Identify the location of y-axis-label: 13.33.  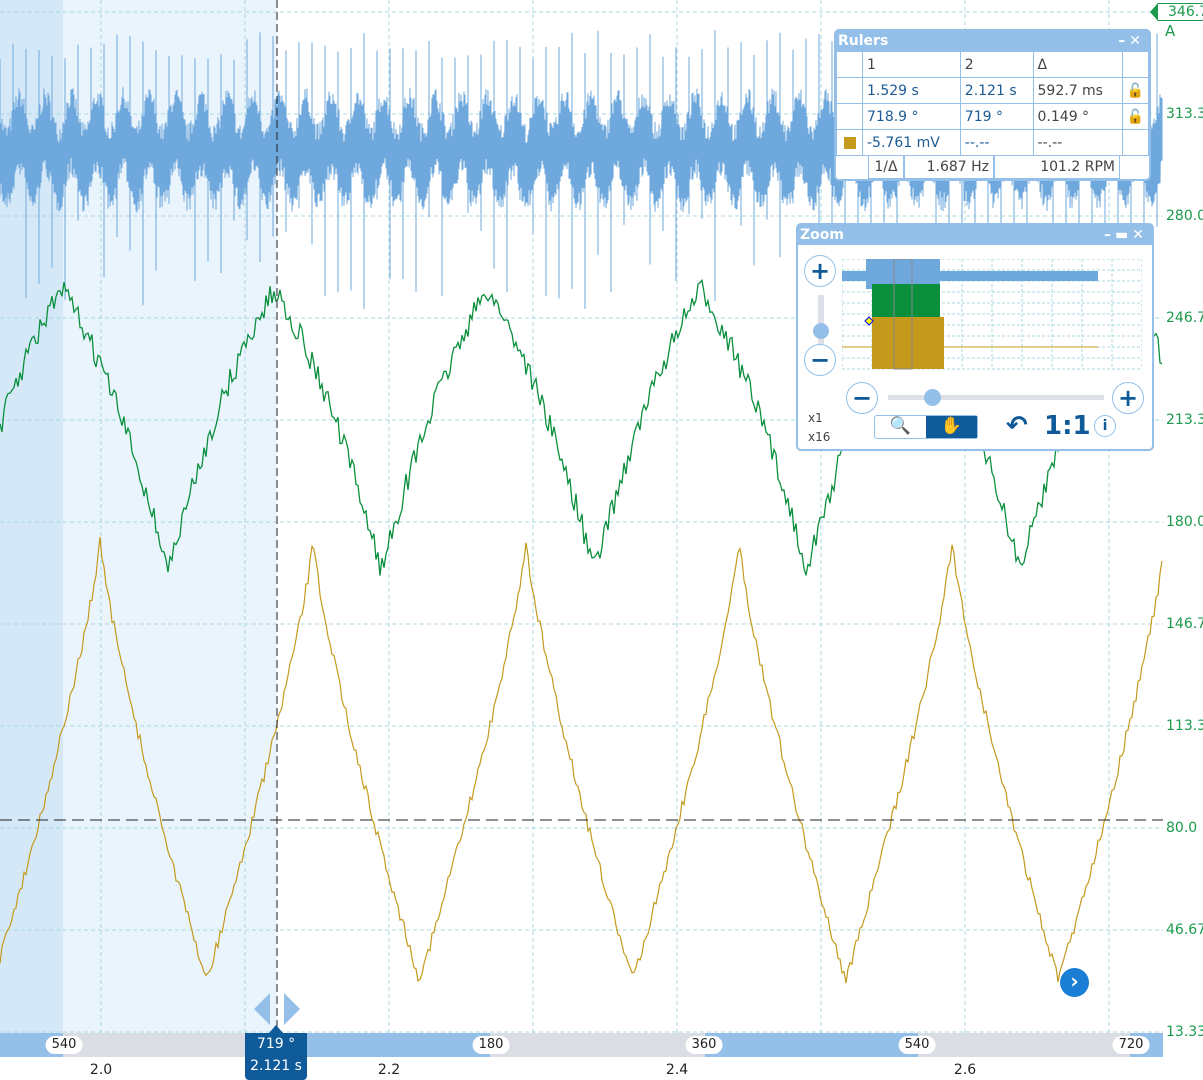
(1184, 1032).